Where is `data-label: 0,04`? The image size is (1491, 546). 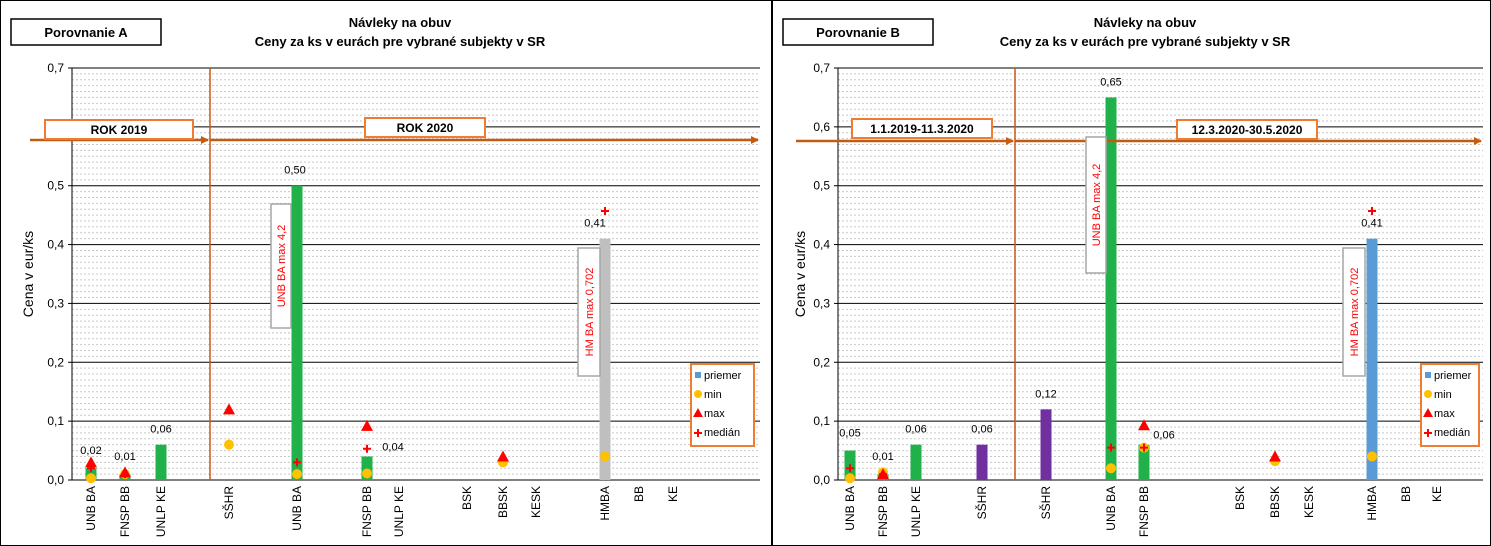 data-label: 0,04 is located at coordinates (392, 447).